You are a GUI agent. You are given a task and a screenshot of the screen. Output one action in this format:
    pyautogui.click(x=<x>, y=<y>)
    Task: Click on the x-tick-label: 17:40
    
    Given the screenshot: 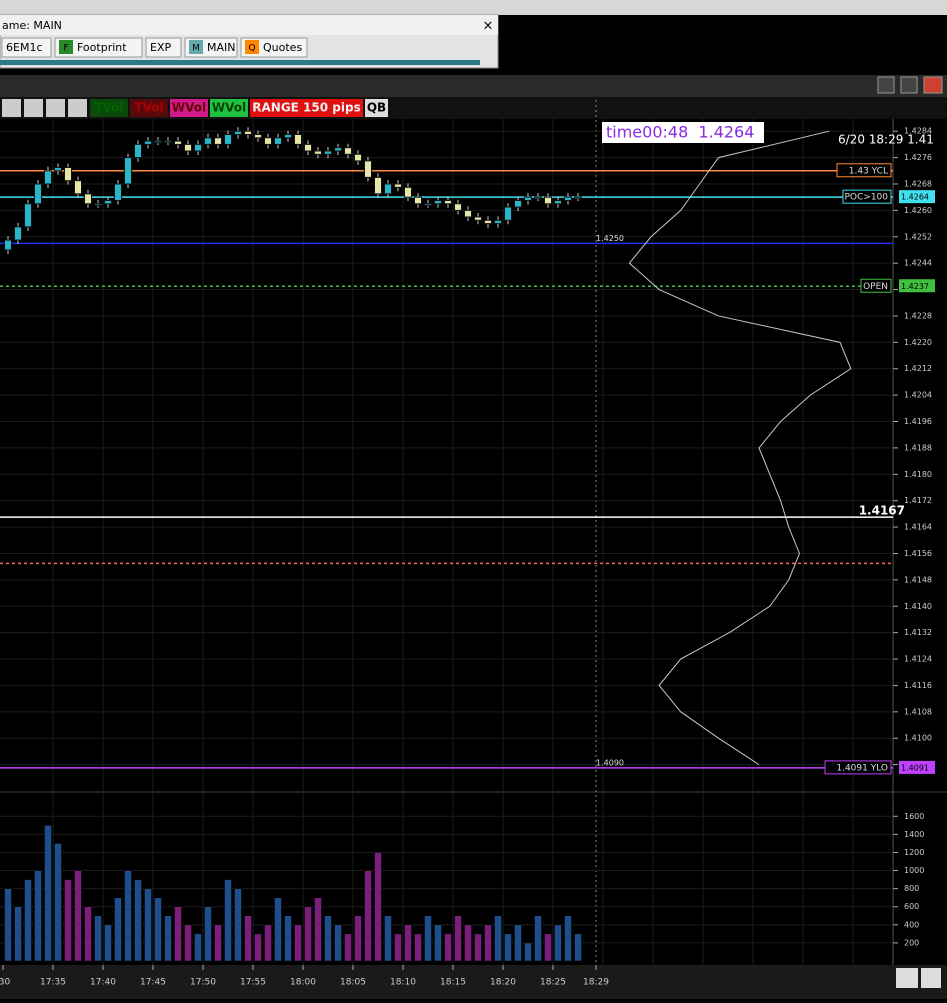 What is the action you would take?
    pyautogui.click(x=103, y=983)
    